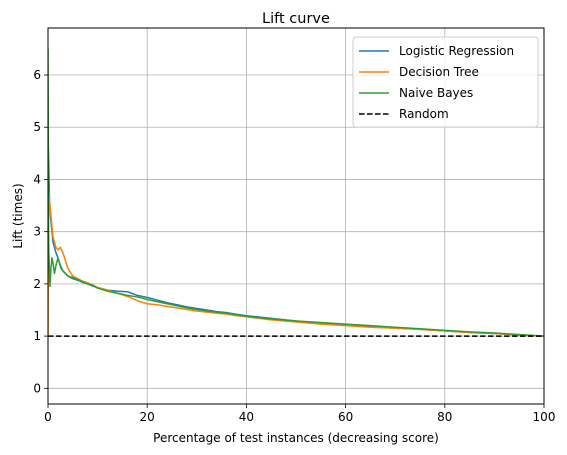 The height and width of the screenshot is (455, 567). Describe the element at coordinates (436, 93) in the screenshot. I see `legend-entry-label: Naive Bayes` at that location.